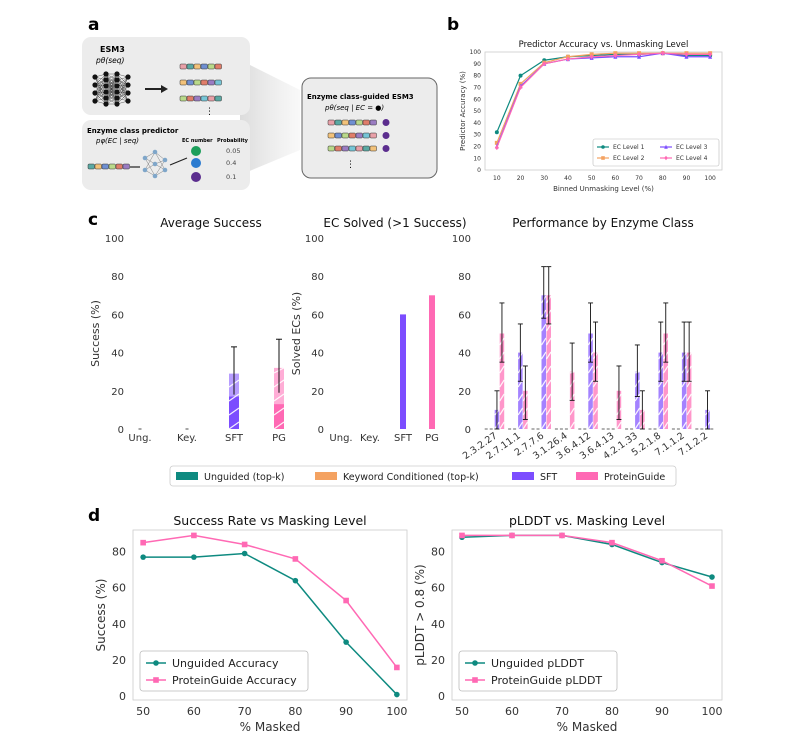 The image size is (793, 750). Describe the element at coordinates (568, 178) in the screenshot. I see `x-tick-label: 40` at that location.